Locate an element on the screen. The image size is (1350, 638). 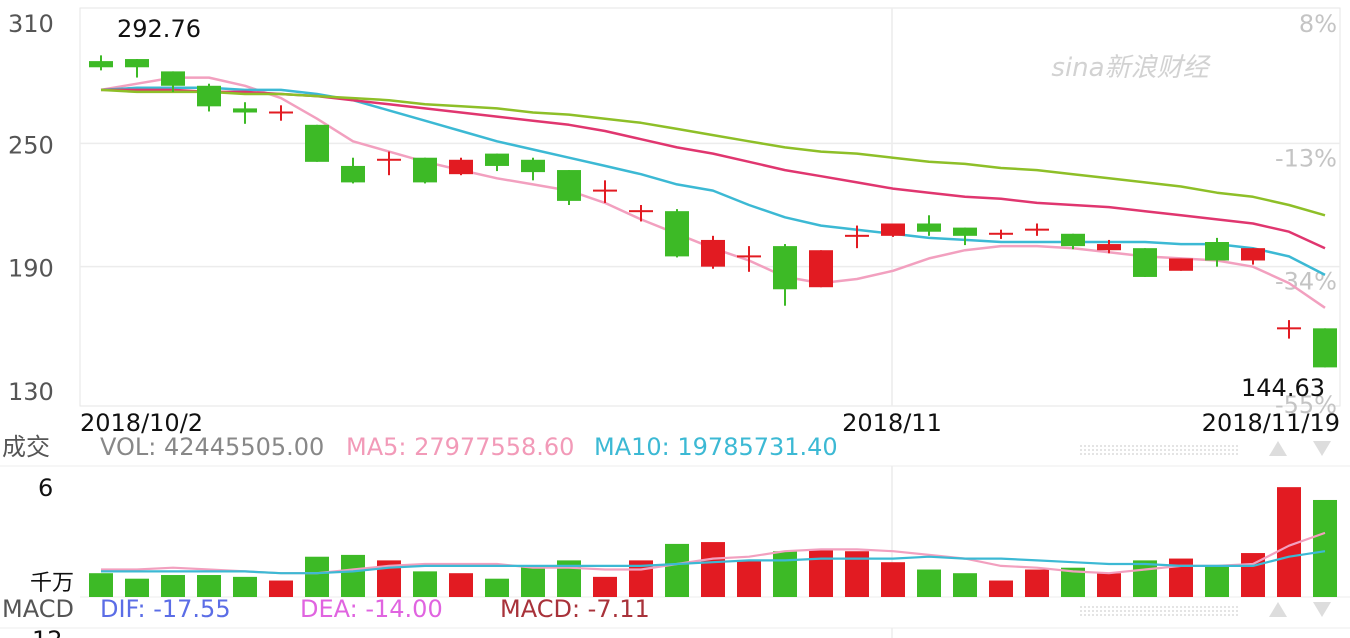
price-tick-label: 130 is located at coordinates (31, 392).